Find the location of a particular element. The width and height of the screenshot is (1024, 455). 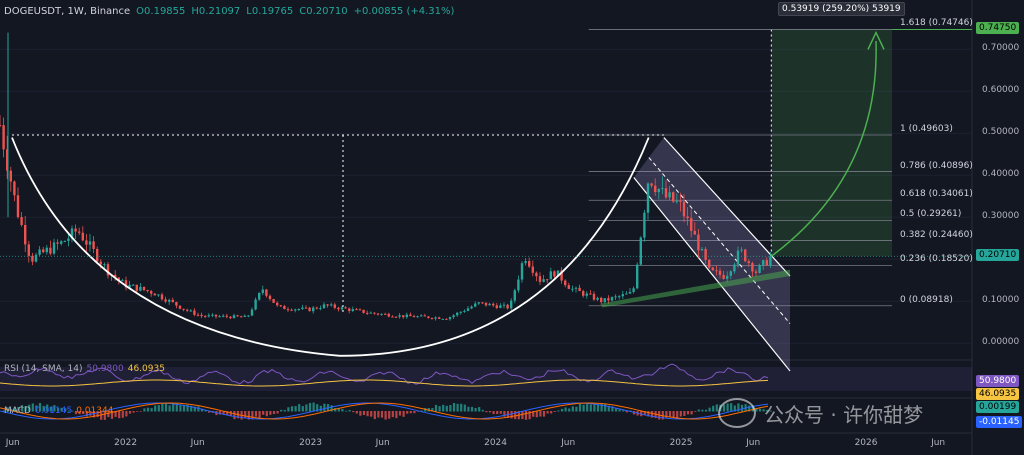

macd-m1: 0.01145 is located at coordinates (53, 411).